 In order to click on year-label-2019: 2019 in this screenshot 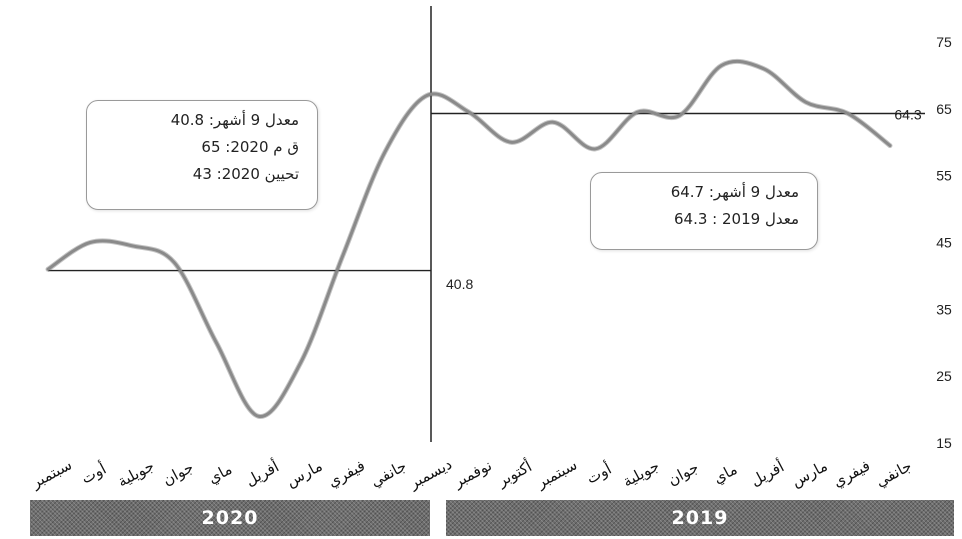, I will do `click(700, 518)`.